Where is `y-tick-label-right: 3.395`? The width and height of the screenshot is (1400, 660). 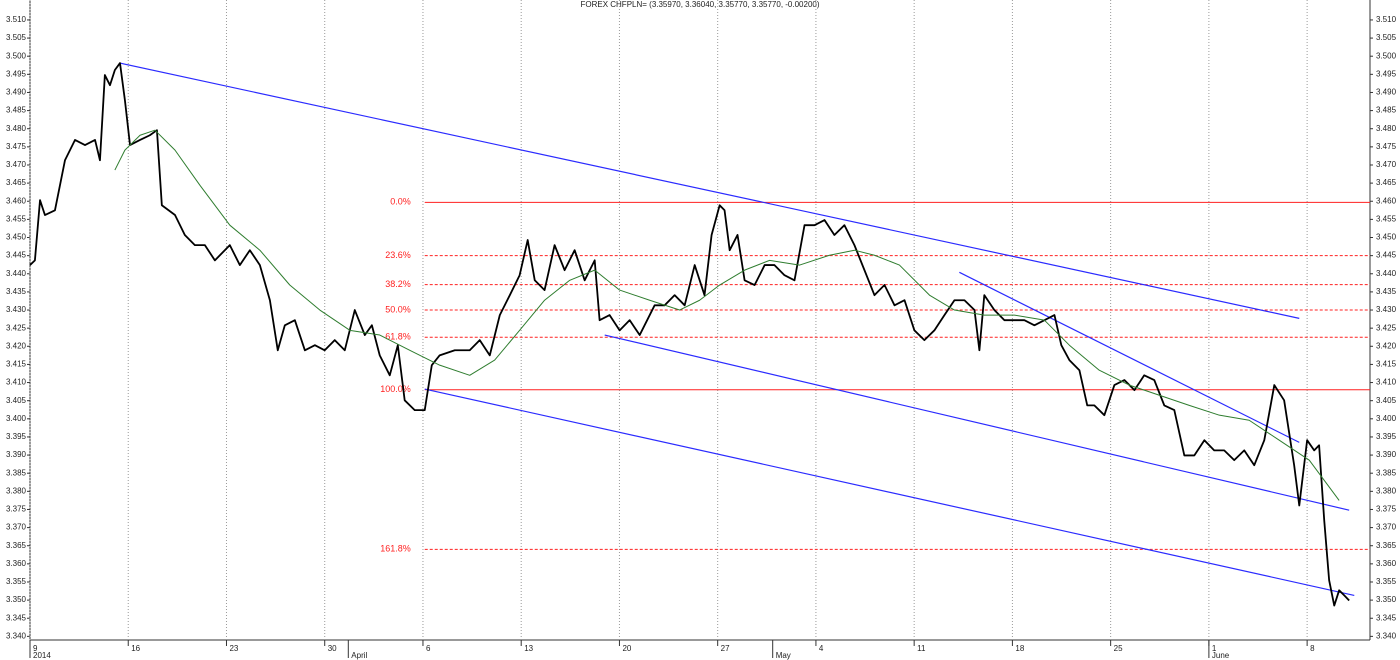 y-tick-label-right: 3.395 is located at coordinates (1386, 436).